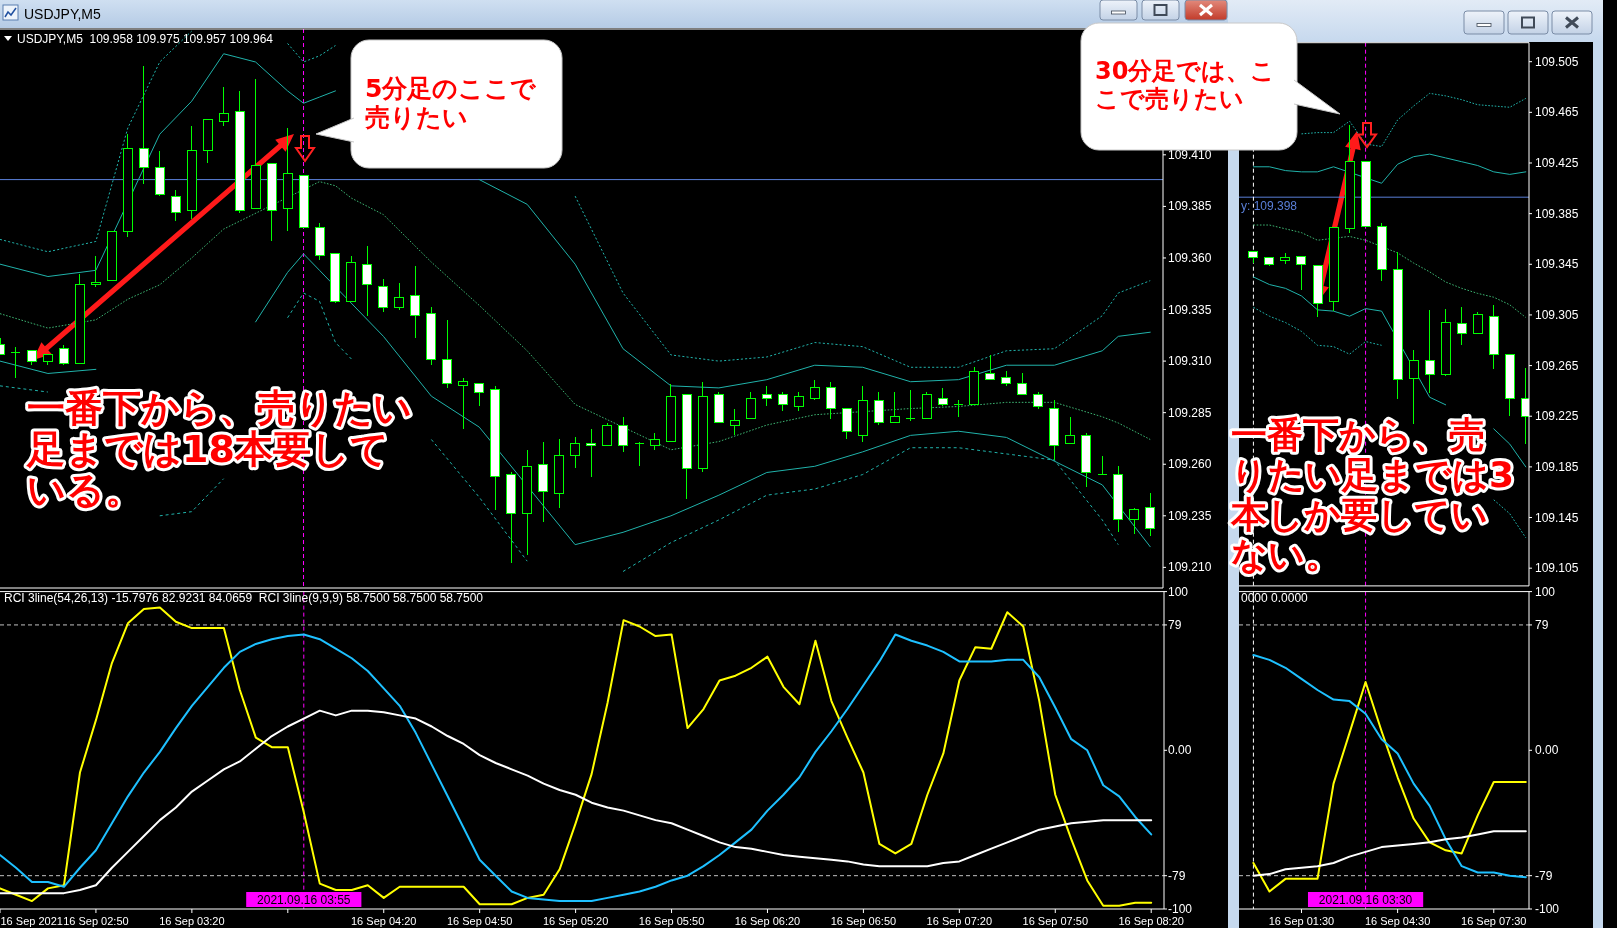 This screenshot has height=928, width=1617. Describe the element at coordinates (1557, 61) in the screenshot. I see `y-tick-label: 109.505` at that location.